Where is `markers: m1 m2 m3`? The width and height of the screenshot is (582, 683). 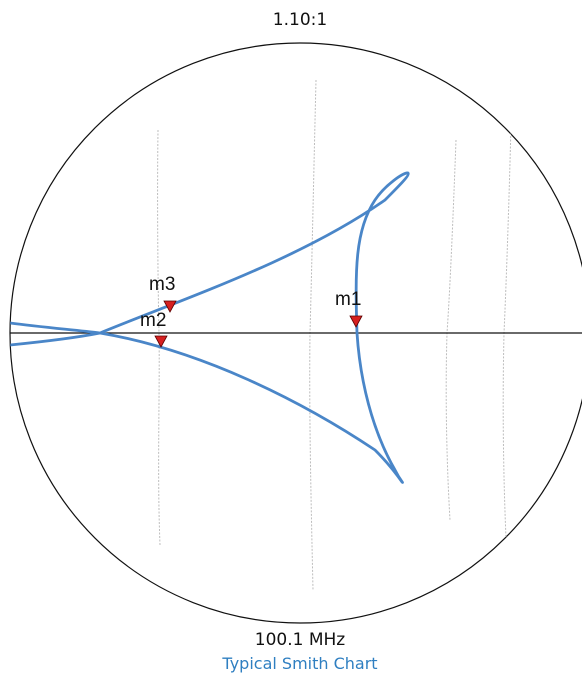 markers: m1 m2 m3 is located at coordinates (251, 311).